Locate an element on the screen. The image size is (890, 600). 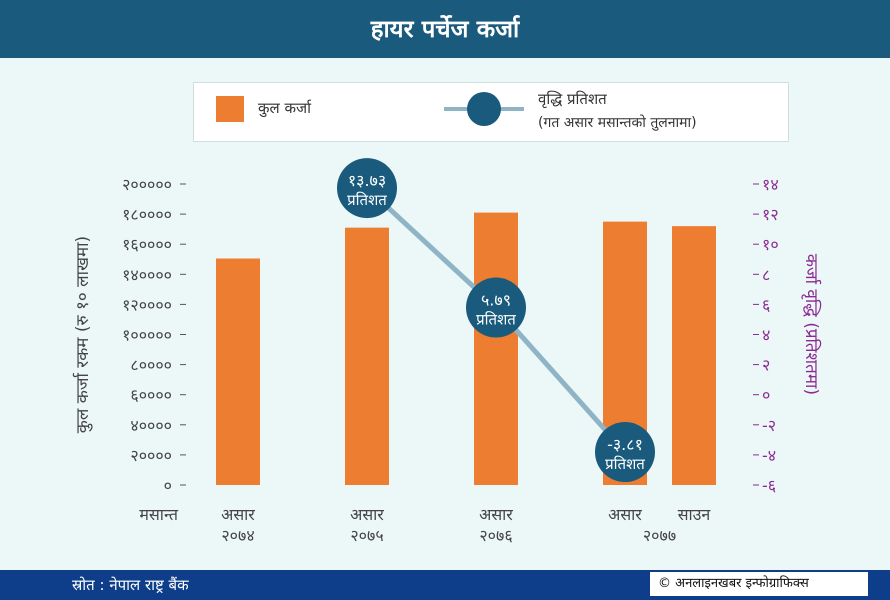
growth-value-label: १३.७३ is located at coordinates (367, 180).